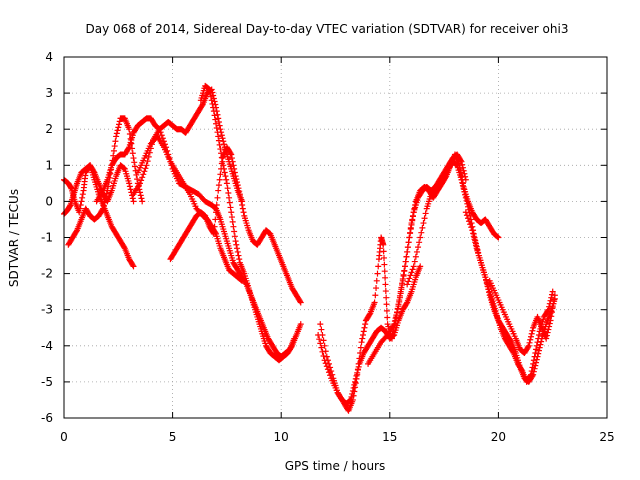 This screenshot has height=480, width=640. Describe the element at coordinates (49, 93) in the screenshot. I see `y-tick-label: 3` at that location.